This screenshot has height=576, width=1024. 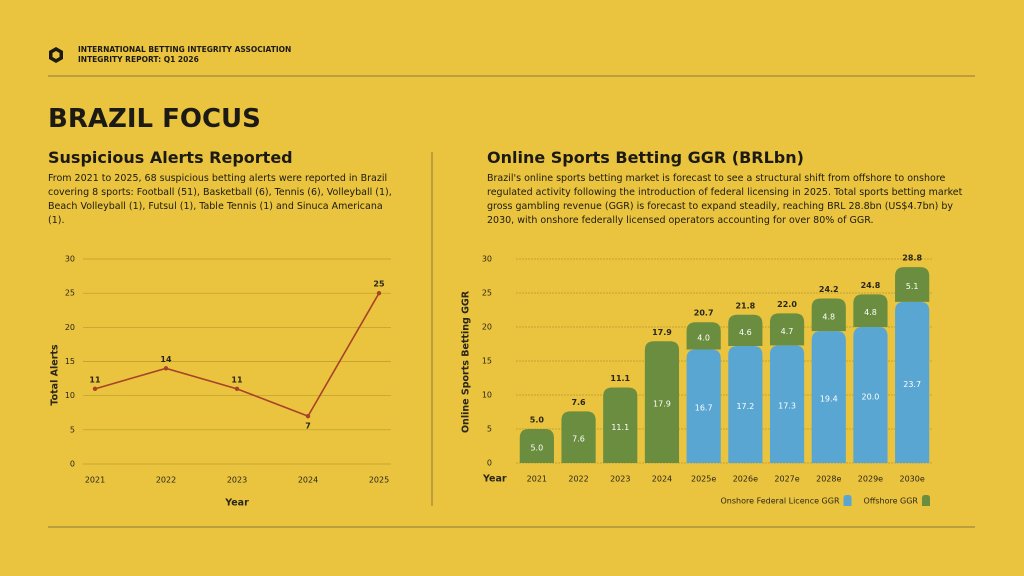 I want to click on total-label: 28.8, so click(x=912, y=258).